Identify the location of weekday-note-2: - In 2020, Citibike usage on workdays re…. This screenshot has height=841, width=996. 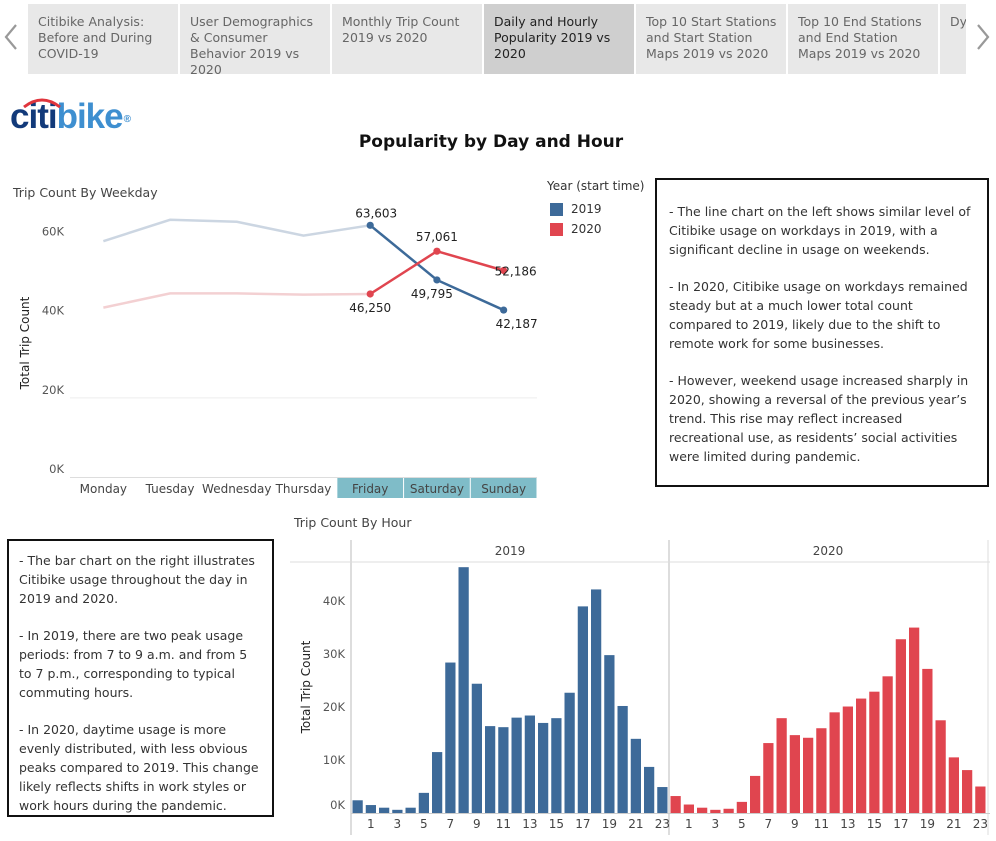
(818, 315).